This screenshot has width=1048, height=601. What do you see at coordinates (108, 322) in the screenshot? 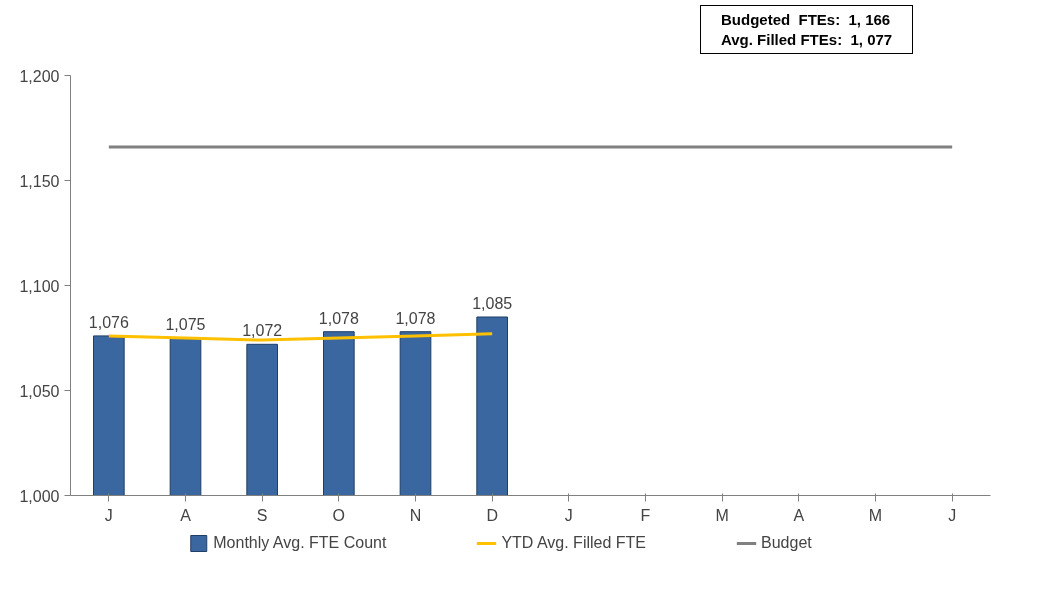
I see `data-label: 1,076` at bounding box center [108, 322].